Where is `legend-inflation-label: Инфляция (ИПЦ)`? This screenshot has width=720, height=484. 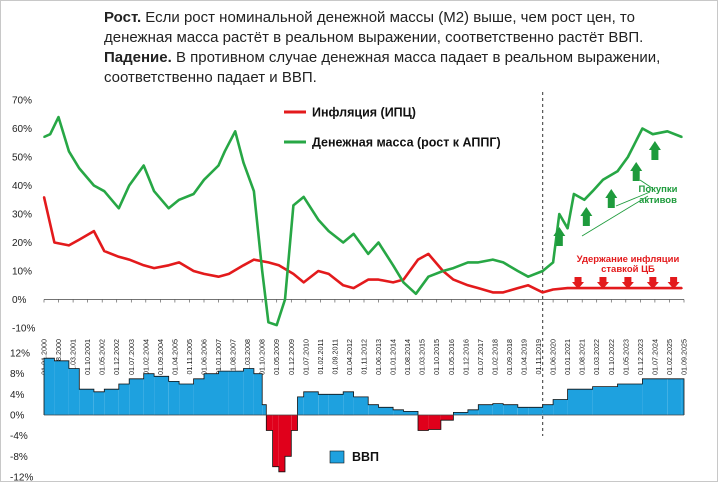
legend-inflation-label: Инфляция (ИПЦ) is located at coordinates (364, 113).